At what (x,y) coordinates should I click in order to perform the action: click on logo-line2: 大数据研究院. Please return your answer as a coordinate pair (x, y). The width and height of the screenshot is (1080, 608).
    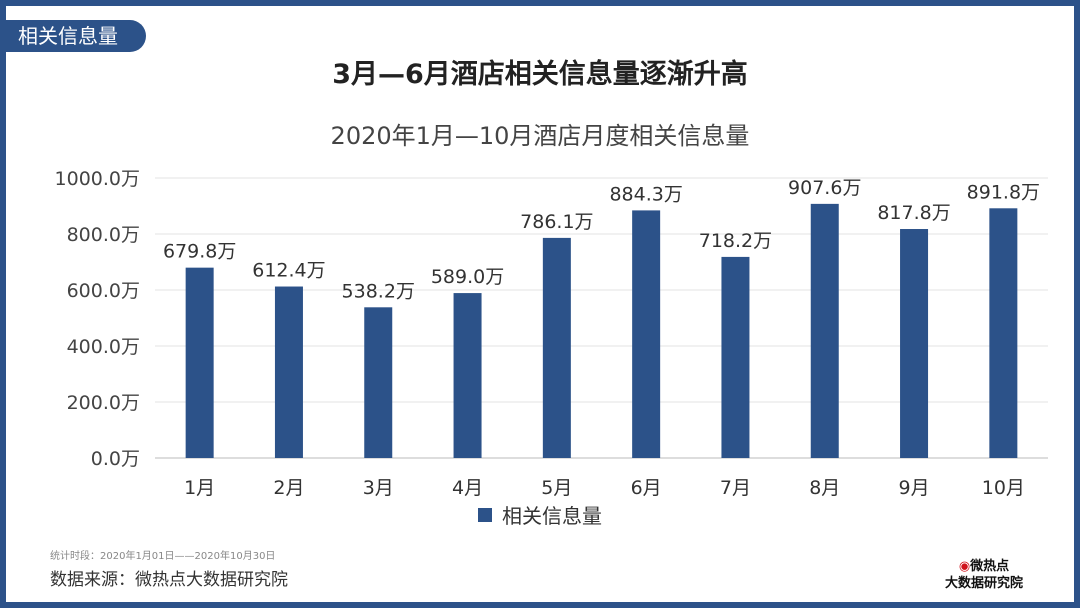
    Looking at the image, I should click on (984, 583).